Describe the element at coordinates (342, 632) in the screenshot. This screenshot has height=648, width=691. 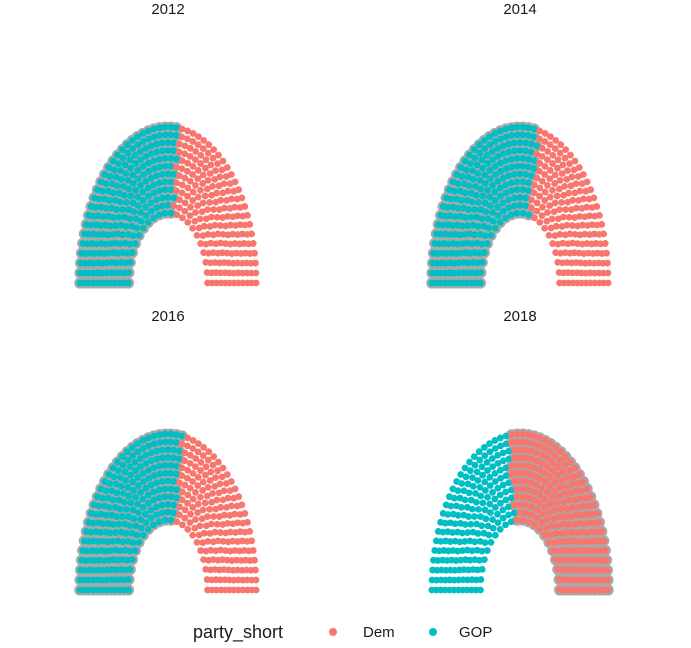
I see `legend: party_short Dem GOP` at that location.